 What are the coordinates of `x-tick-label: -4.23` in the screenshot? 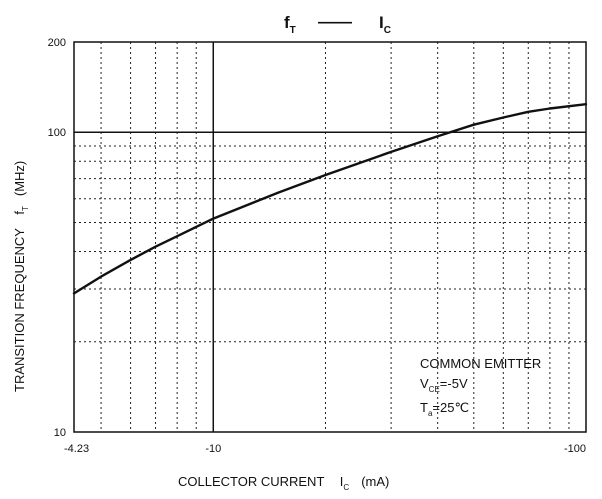 It's located at (76, 449).